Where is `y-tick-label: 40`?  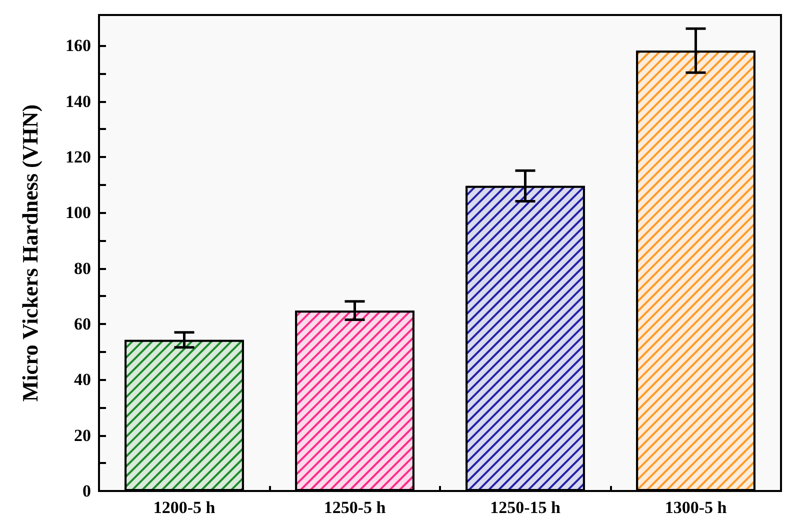 y-tick-label: 40 is located at coordinates (82, 380).